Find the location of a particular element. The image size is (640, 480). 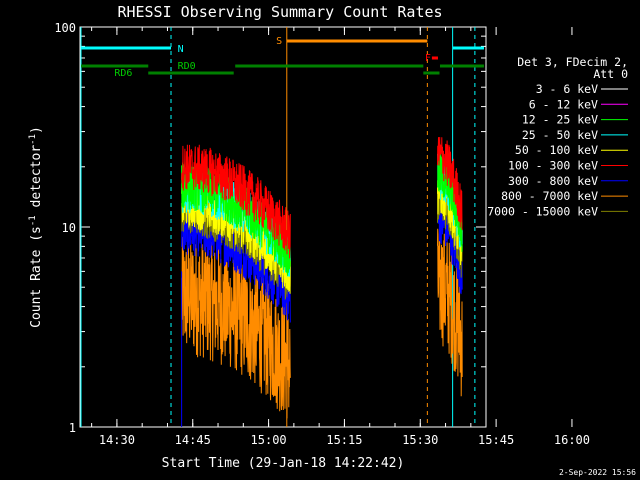

x-axis-label: Start Time (29-Jan-18 14:22:42) is located at coordinates (283, 463).